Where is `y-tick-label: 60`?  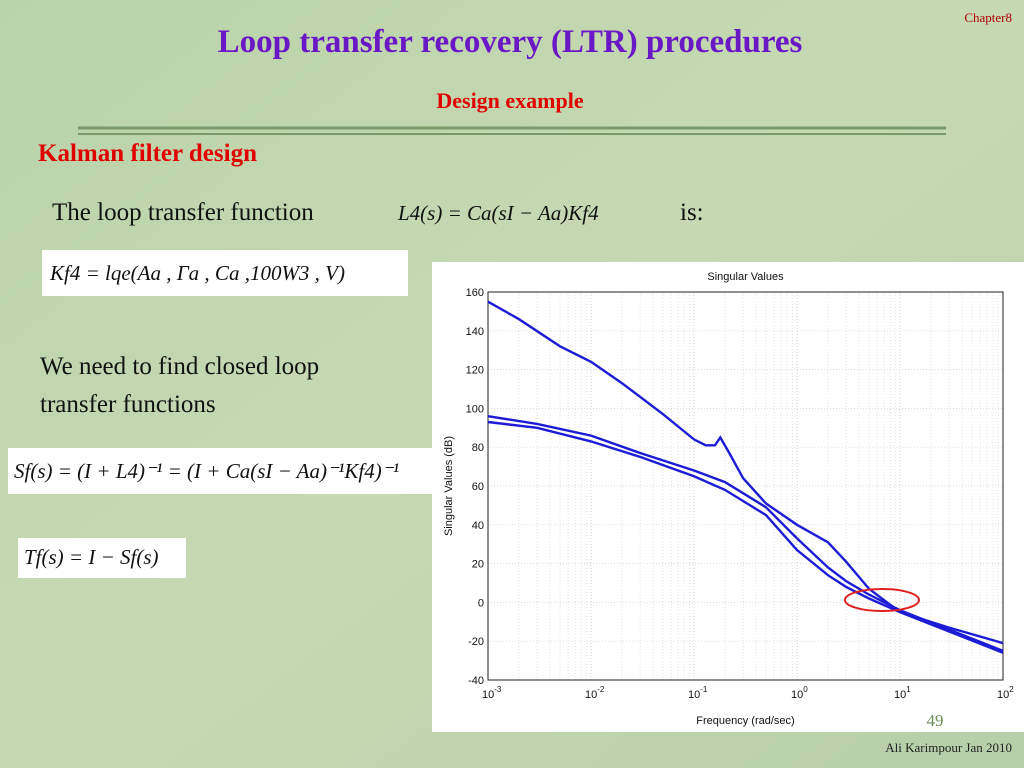
y-tick-label: 60 is located at coordinates (478, 487).